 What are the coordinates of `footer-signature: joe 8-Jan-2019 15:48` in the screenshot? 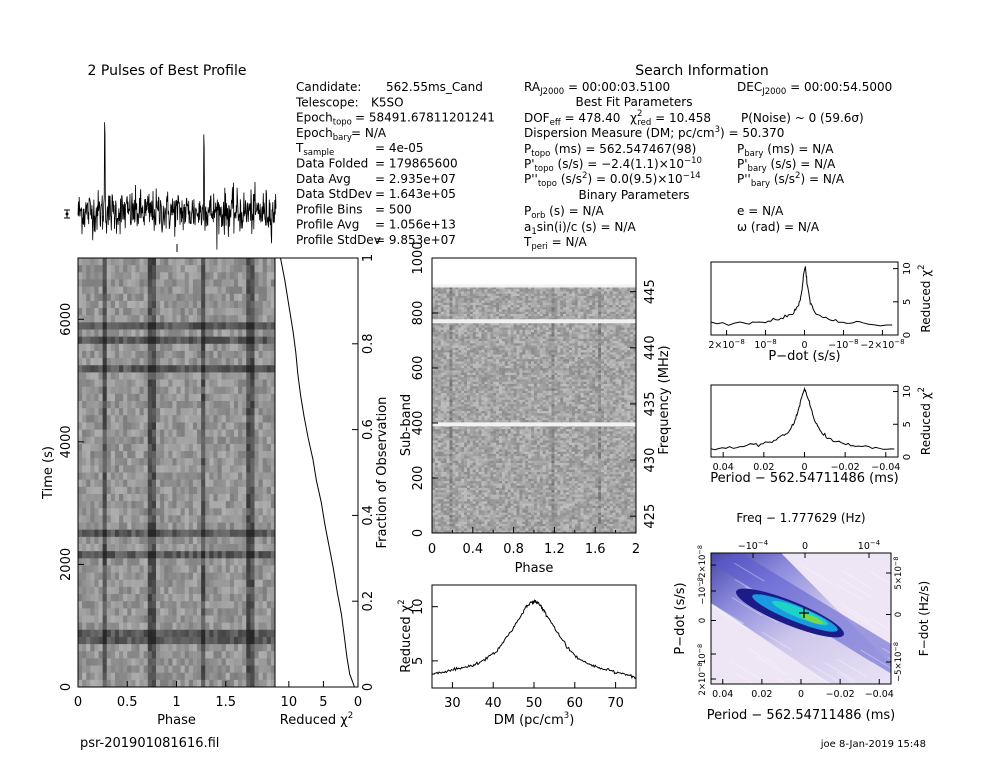 It's located at (873, 744).